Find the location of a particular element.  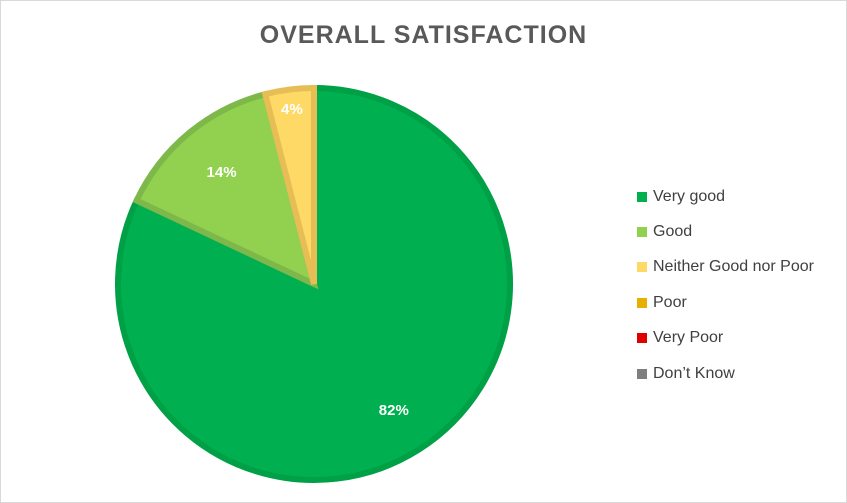

legend-label: Very good is located at coordinates (689, 196).